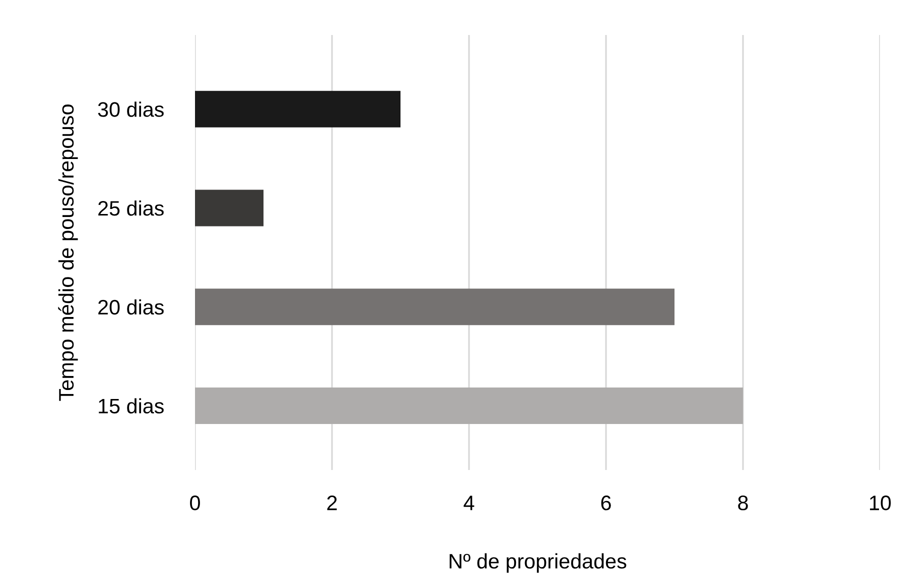  Describe the element at coordinates (131, 208) in the screenshot. I see `y-tick-label: 25 dias` at that location.